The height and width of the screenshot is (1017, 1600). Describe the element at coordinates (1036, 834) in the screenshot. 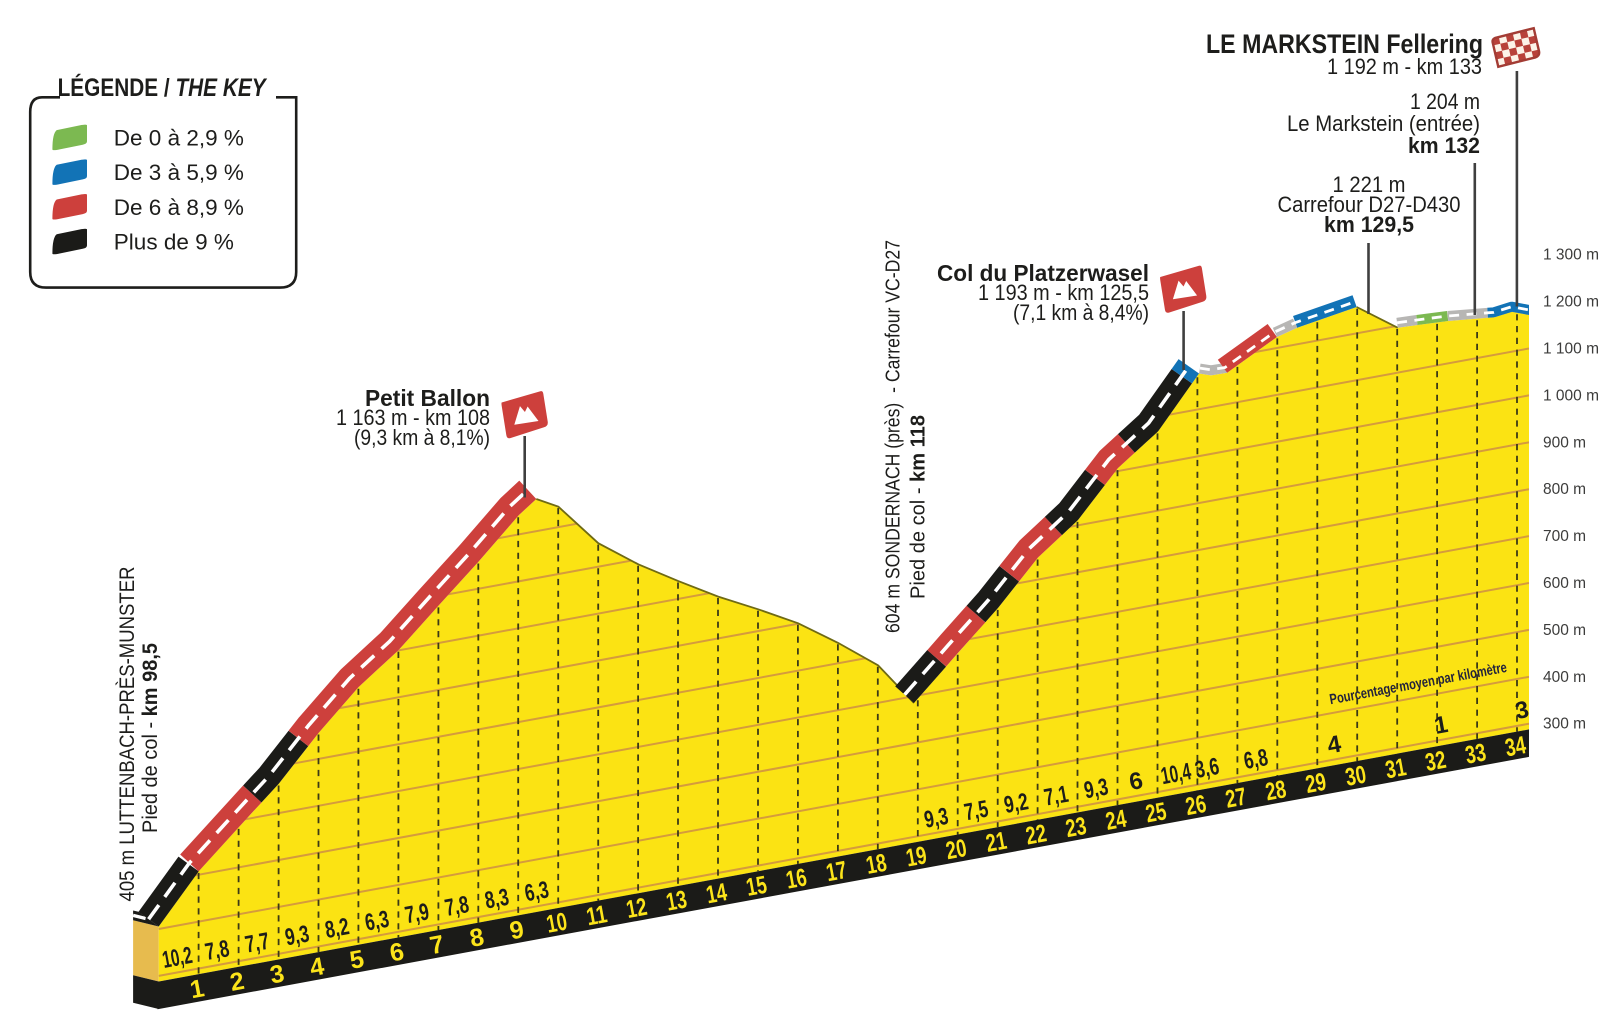

I see `svg-text: 22` at that location.